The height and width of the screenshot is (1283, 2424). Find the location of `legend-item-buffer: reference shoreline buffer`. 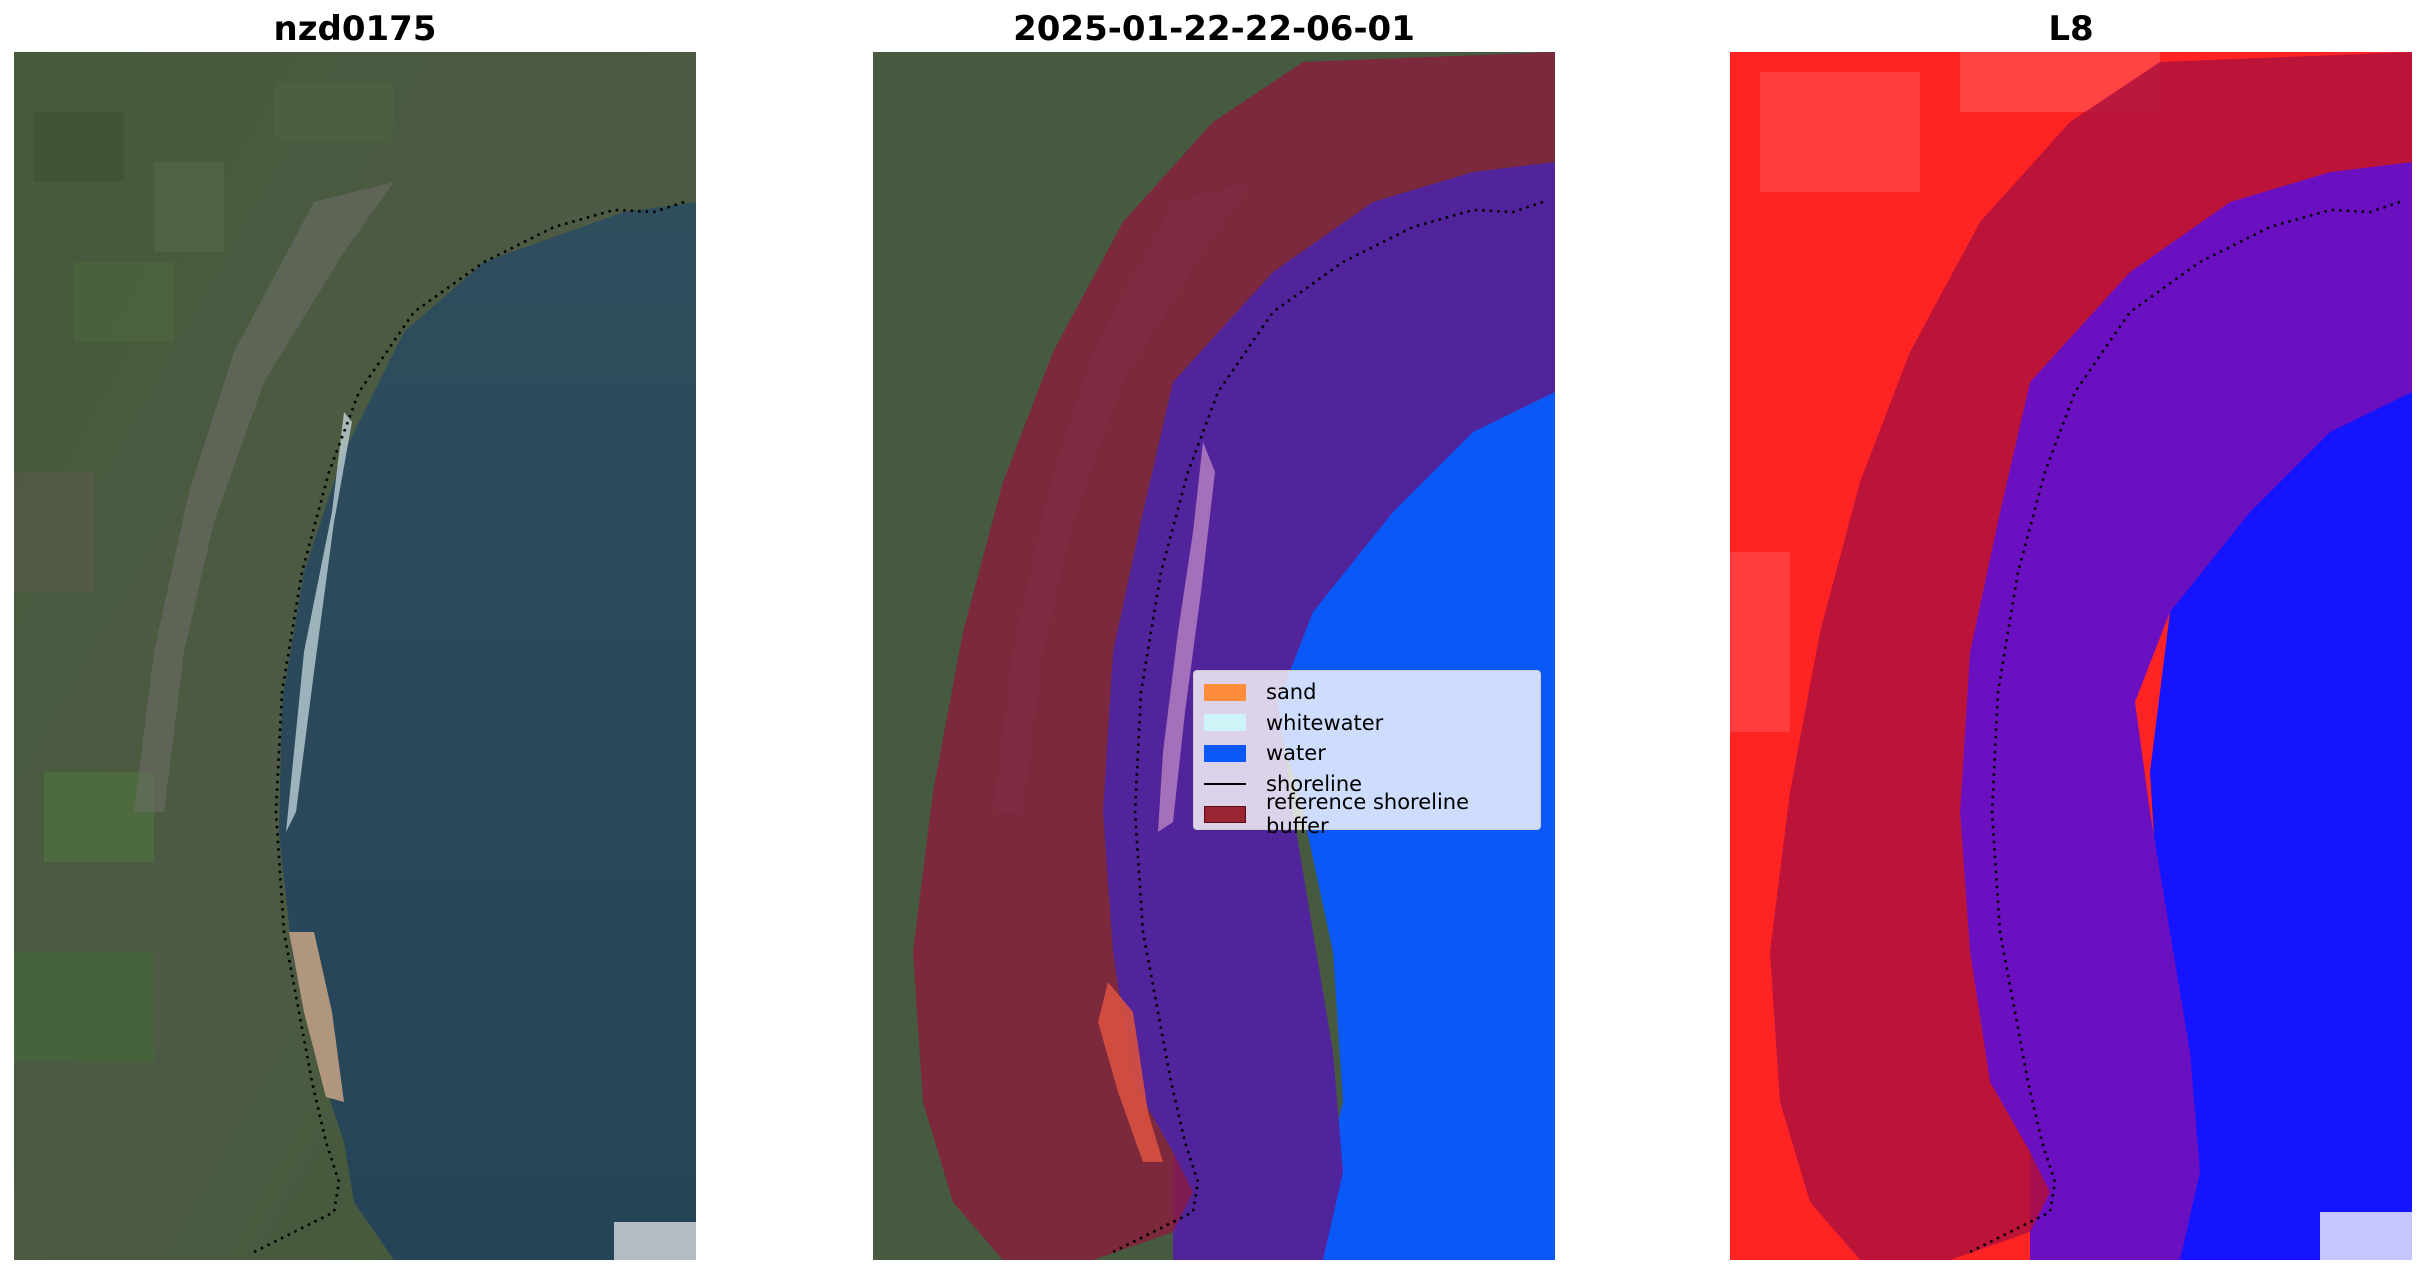

legend-item-buffer: reference shoreline buffer is located at coordinates (1366, 814).